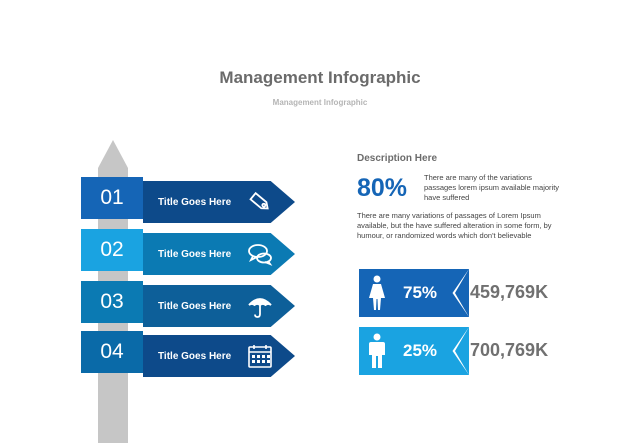  What do you see at coordinates (420, 350) in the screenshot?
I see `stat-2-percent: 25%` at bounding box center [420, 350].